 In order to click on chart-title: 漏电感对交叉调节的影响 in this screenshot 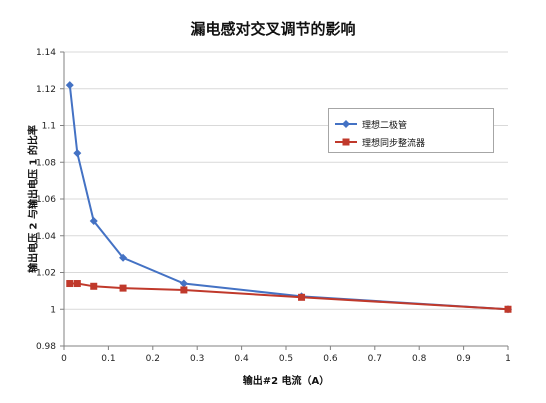, I will do `click(273, 29)`.